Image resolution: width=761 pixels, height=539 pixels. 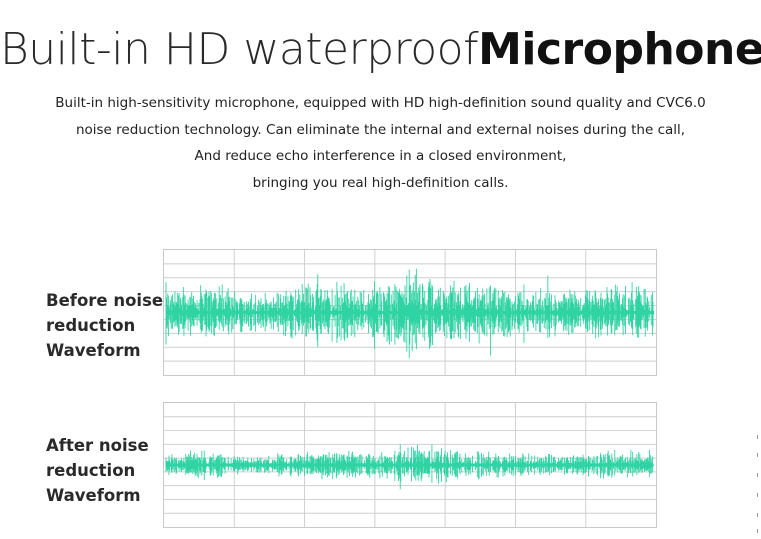 I want to click on after-waveform-svg, so click(x=410, y=465).